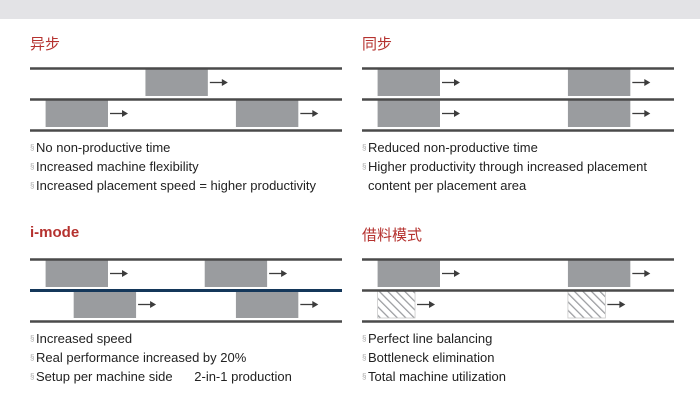  What do you see at coordinates (434, 376) in the screenshot?
I see `bullet-item: § Total machine utilization` at bounding box center [434, 376].